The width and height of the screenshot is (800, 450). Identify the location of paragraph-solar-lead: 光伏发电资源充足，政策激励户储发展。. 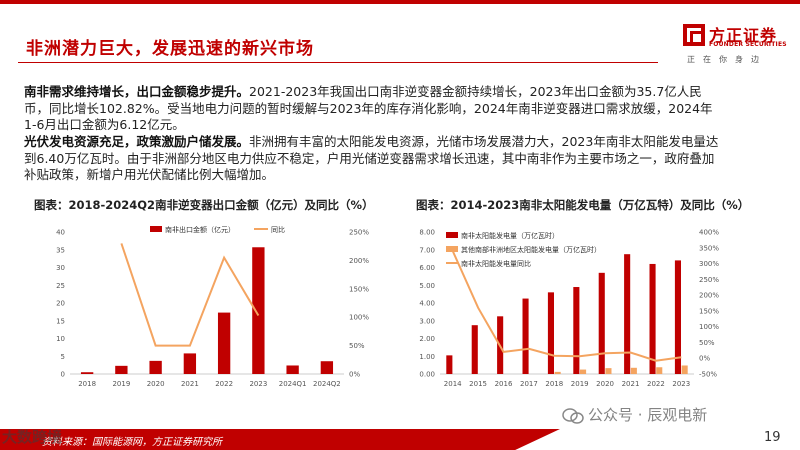
(137, 141).